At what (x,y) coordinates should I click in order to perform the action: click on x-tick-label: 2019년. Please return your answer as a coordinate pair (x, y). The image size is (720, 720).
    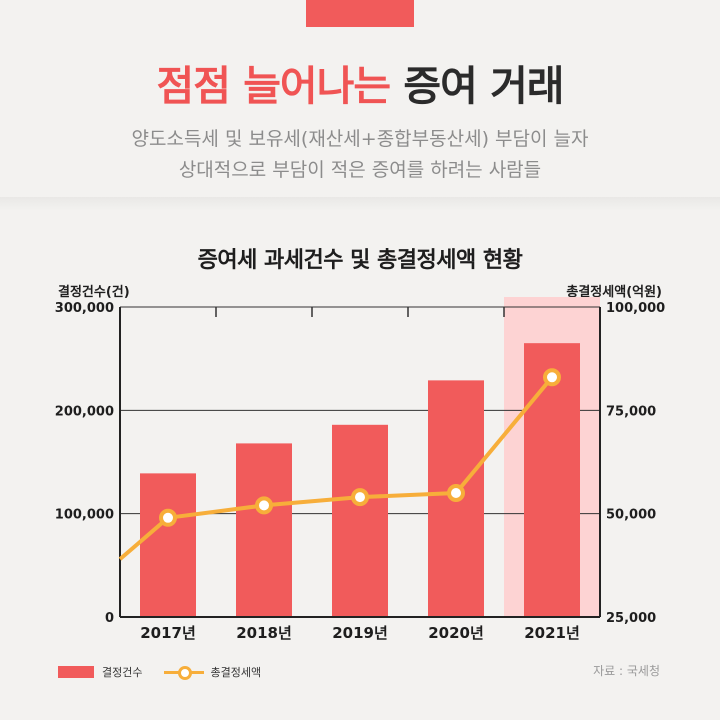
    Looking at the image, I should click on (360, 633).